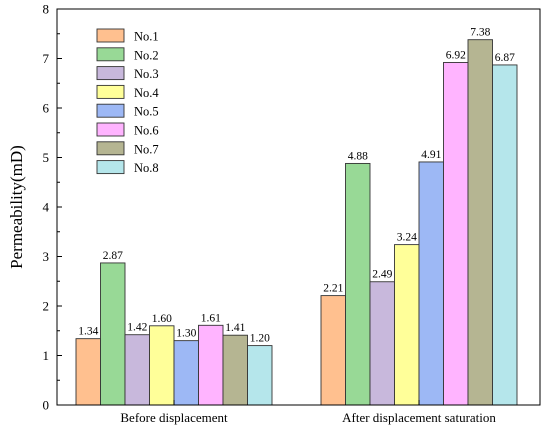 Image resolution: width=550 pixels, height=430 pixels. What do you see at coordinates (382, 275) in the screenshot?
I see `data-label: 2.49` at bounding box center [382, 275].